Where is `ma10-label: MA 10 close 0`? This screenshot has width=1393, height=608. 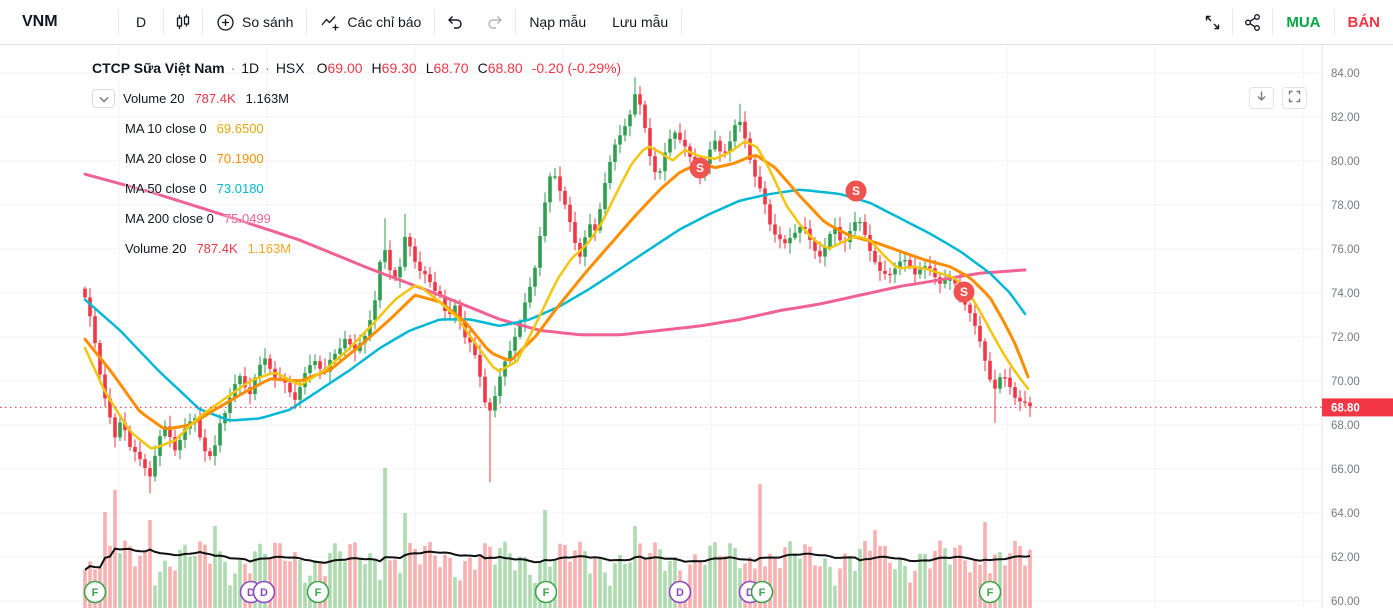 ma10-label: MA 10 close 0 is located at coordinates (166, 128).